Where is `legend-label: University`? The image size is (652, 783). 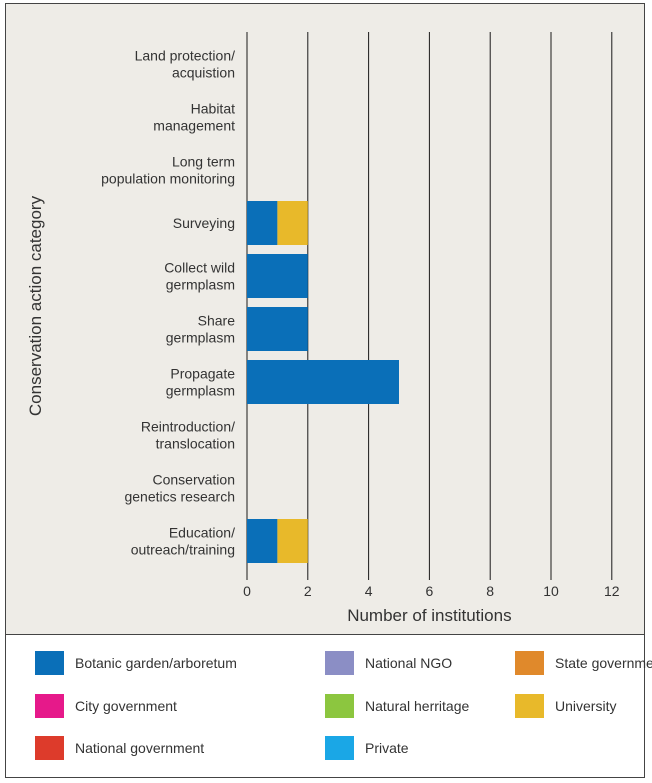 legend-label: University is located at coordinates (586, 706).